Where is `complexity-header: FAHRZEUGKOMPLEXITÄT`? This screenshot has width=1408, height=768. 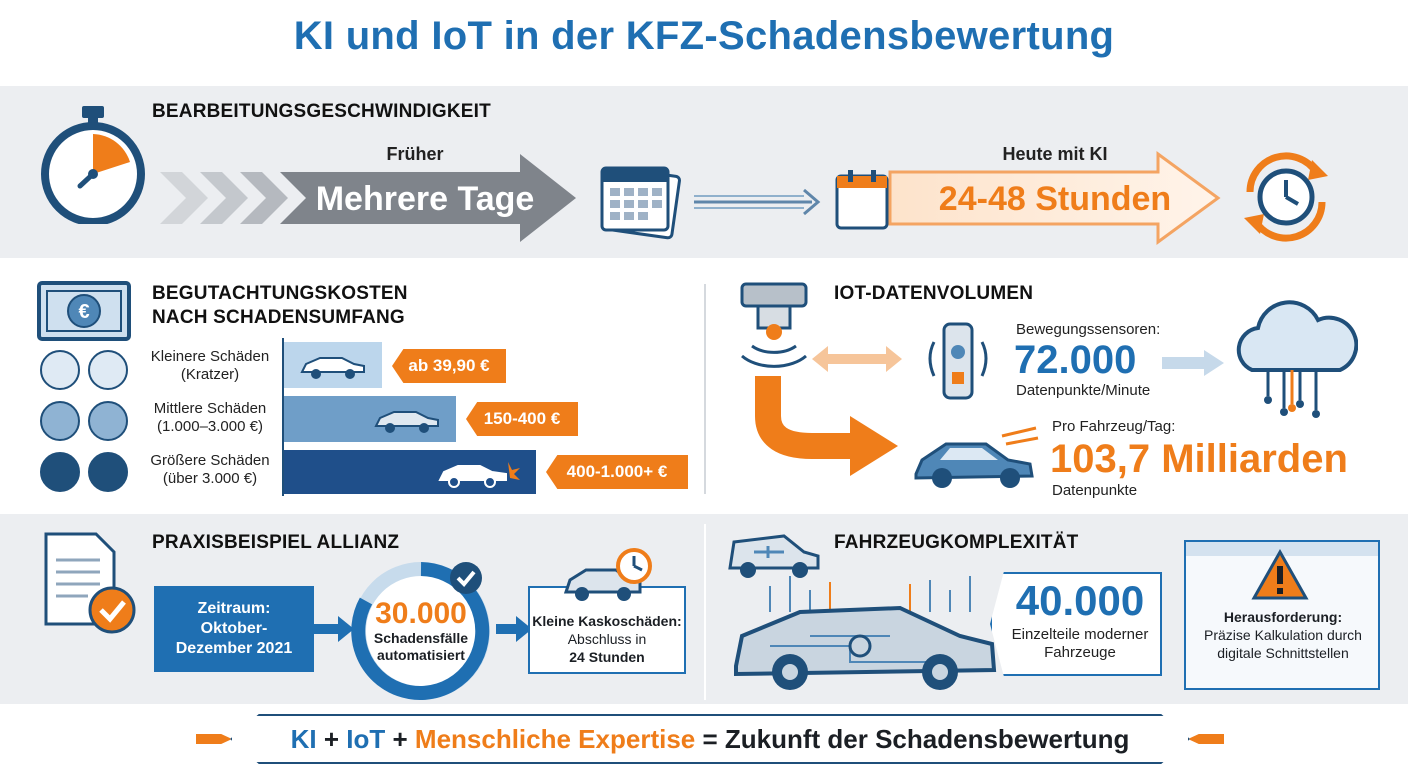 complexity-header: FAHRZEUGKOMPLEXITÄT is located at coordinates (956, 542).